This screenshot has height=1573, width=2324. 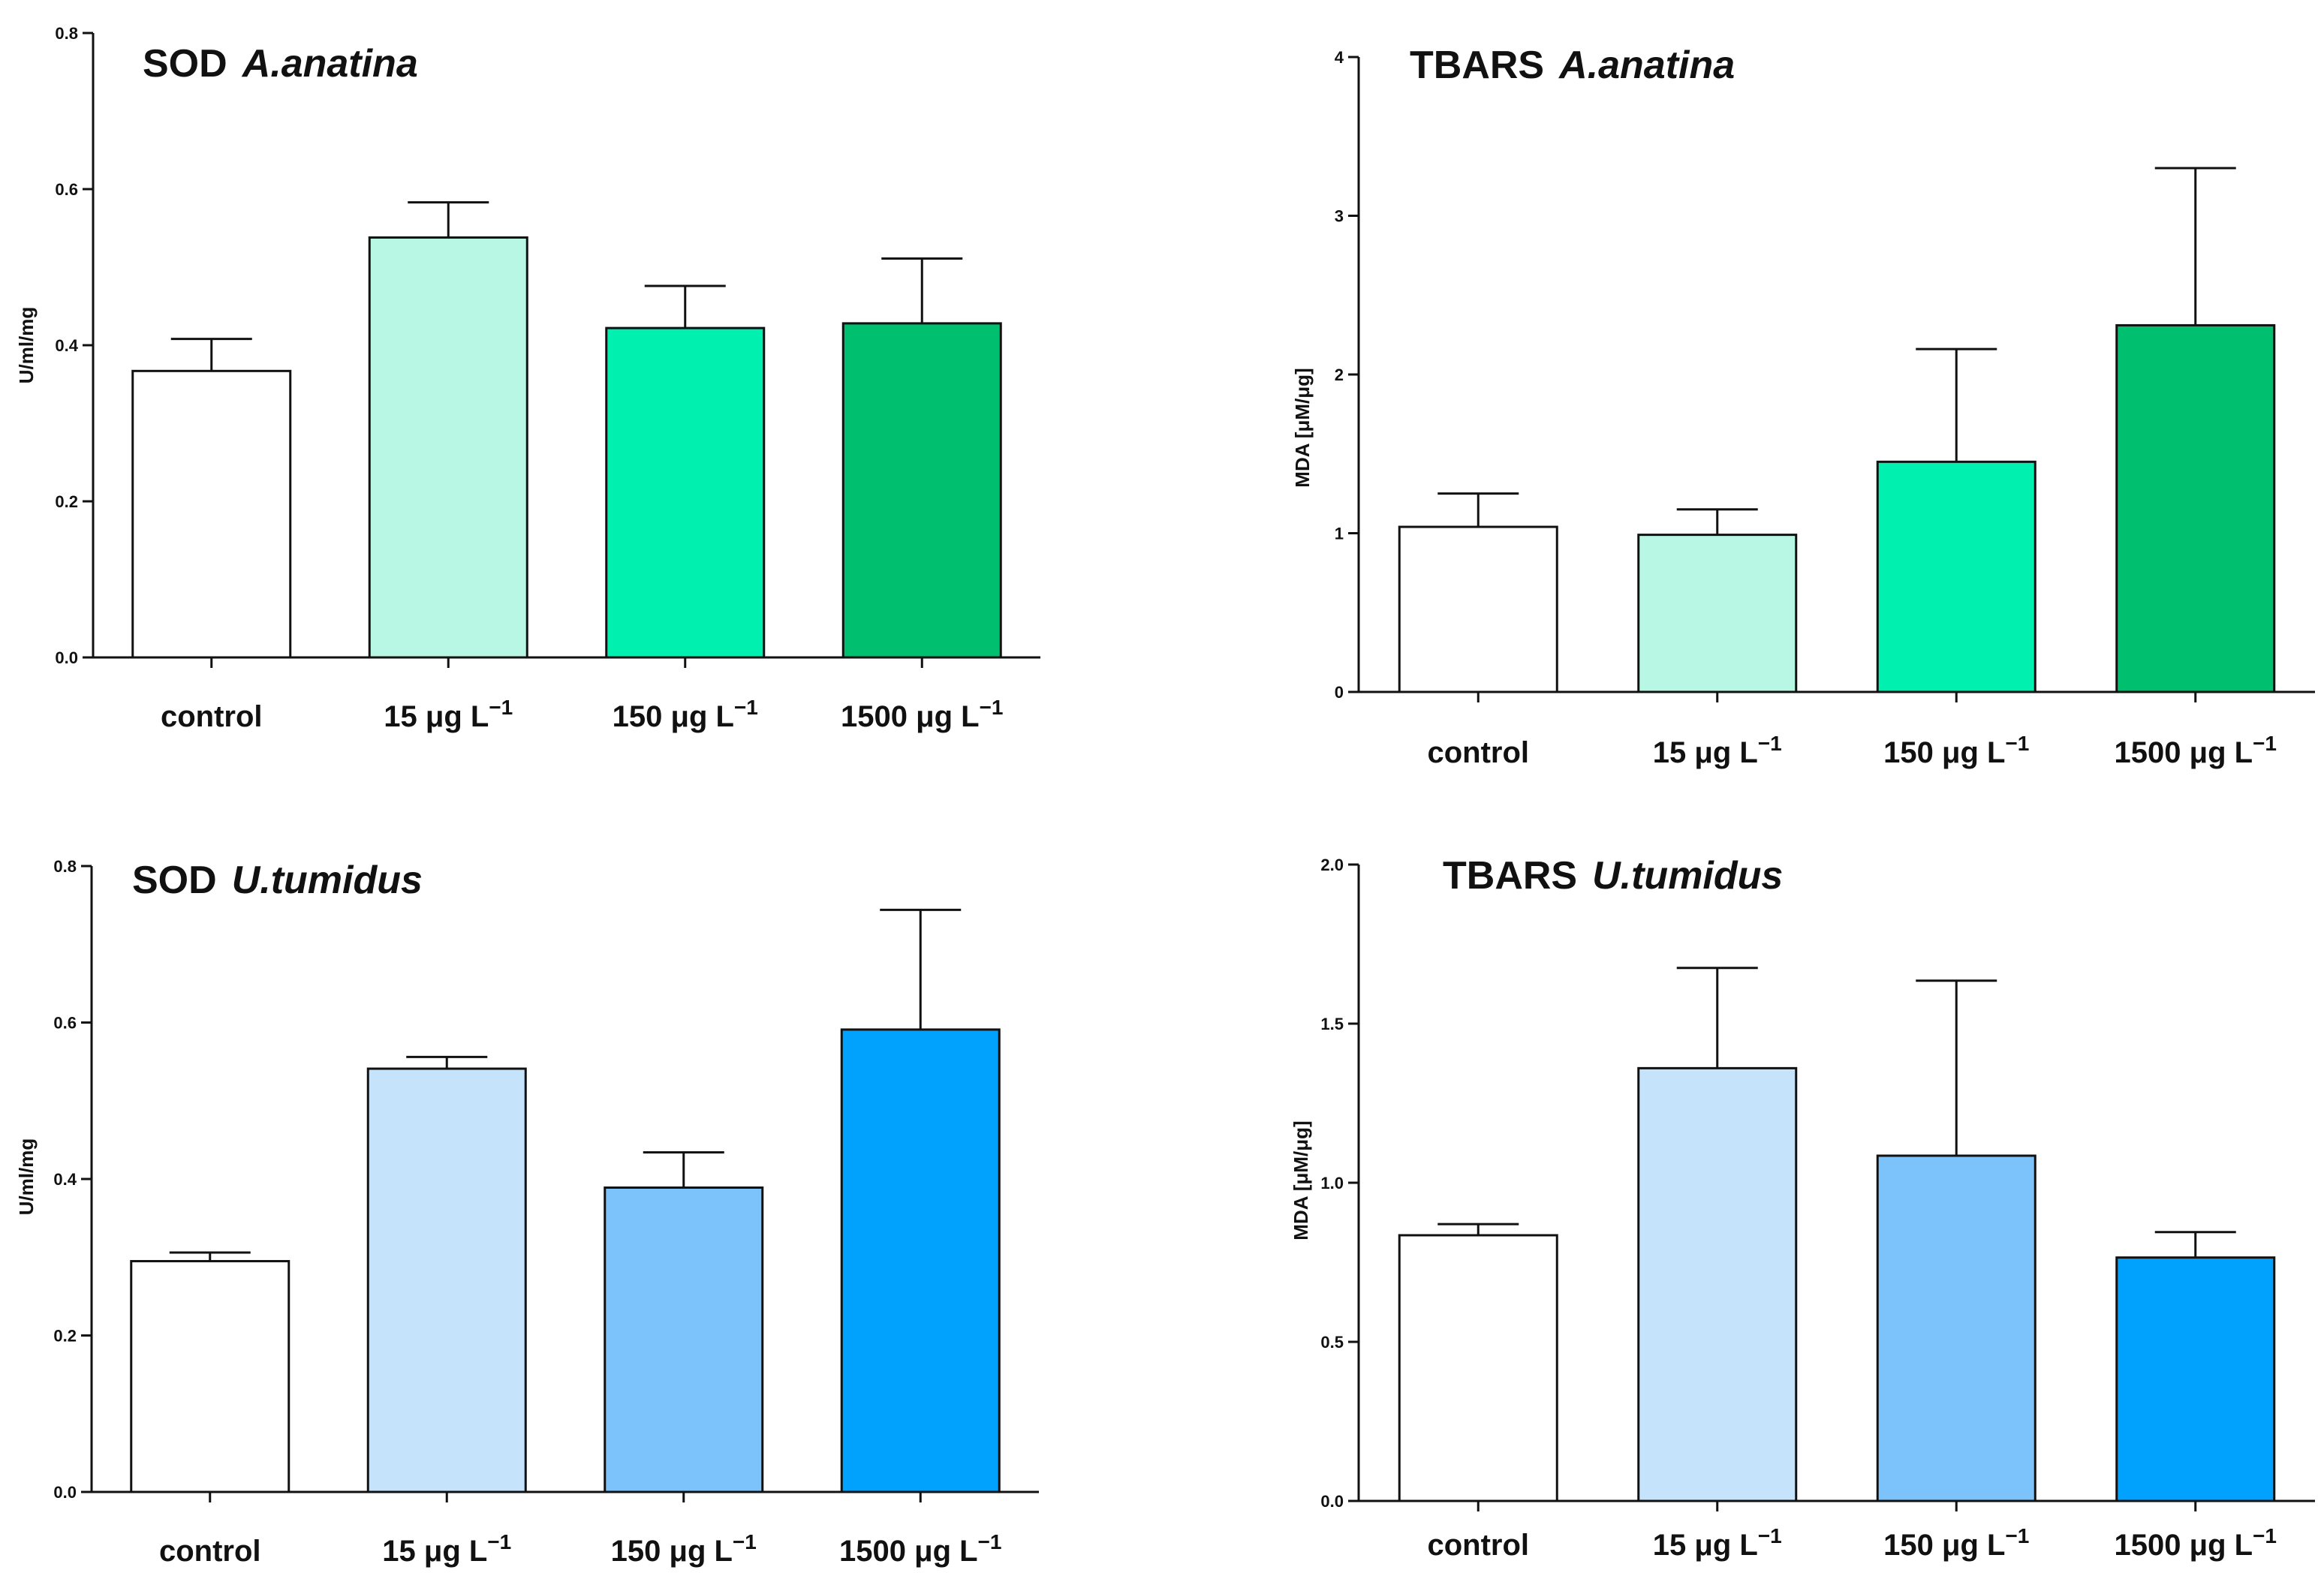 I want to click on chart-title: TBARS A.anatina, so click(x=1572, y=65).